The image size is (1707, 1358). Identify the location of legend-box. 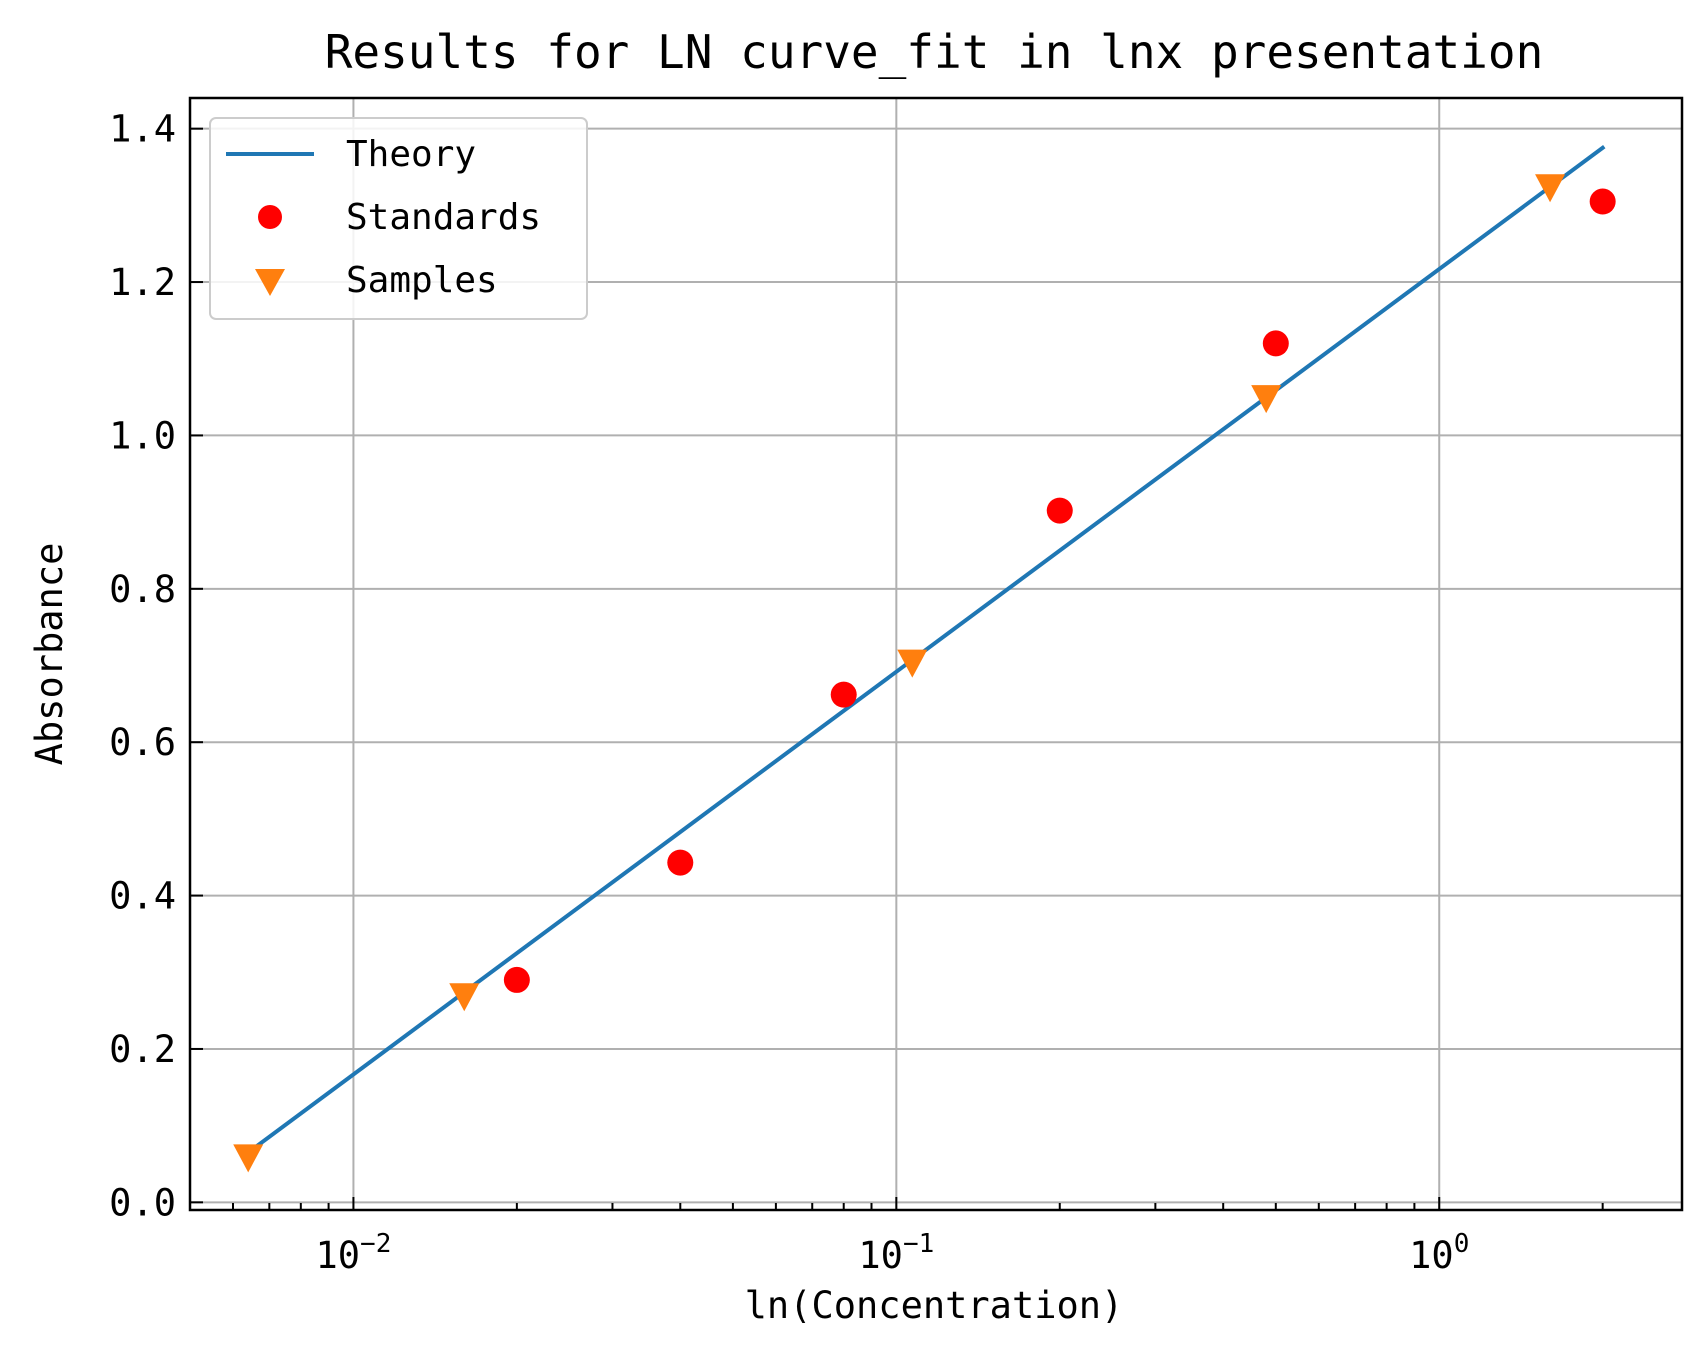
(398, 218).